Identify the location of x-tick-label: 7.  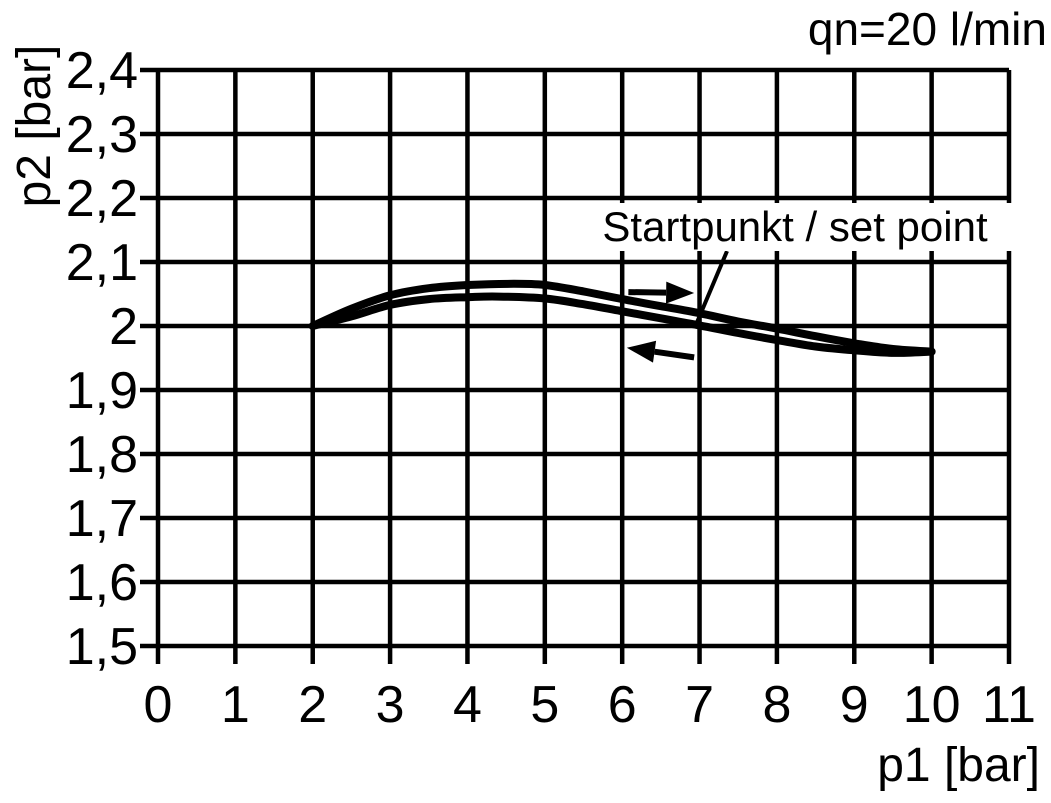
(699, 705).